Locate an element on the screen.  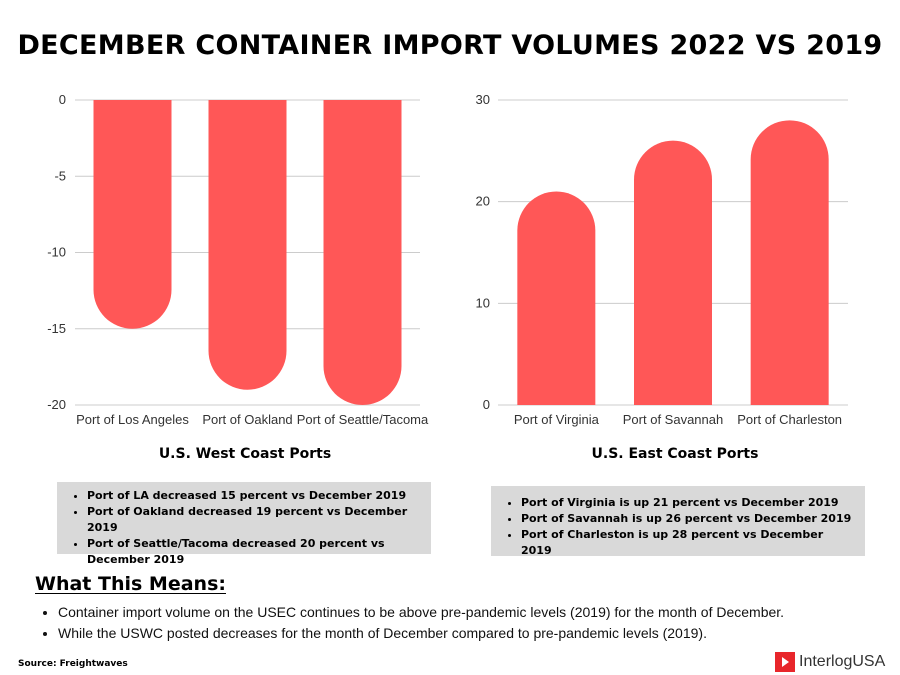
x-category-label: Port of Virginia is located at coordinates (557, 419).